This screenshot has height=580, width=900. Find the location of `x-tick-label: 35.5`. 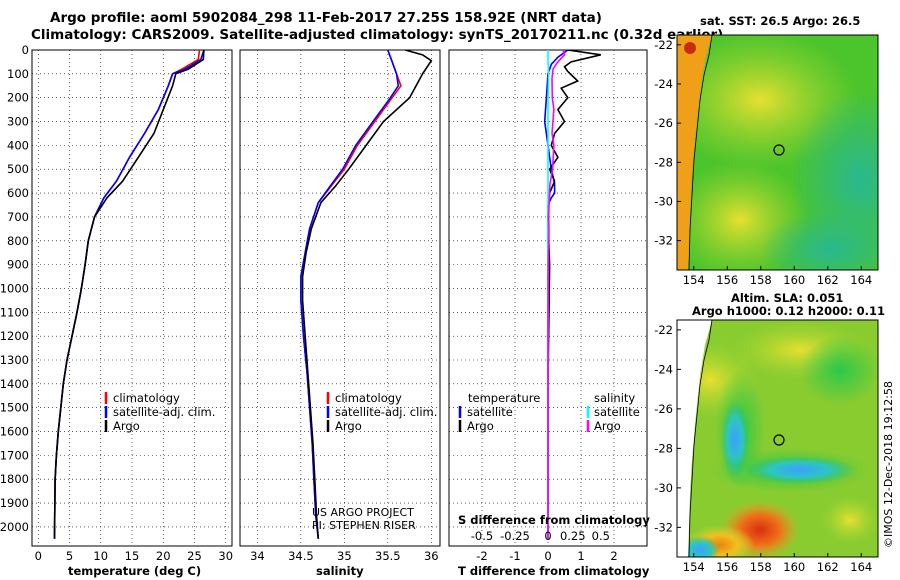

x-tick-label: 35.5 is located at coordinates (388, 556).